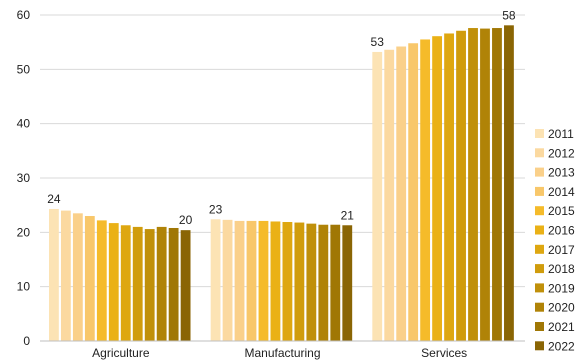 The height and width of the screenshot is (361, 577). What do you see at coordinates (24, 232) in the screenshot?
I see `y-tick-label: 20` at bounding box center [24, 232].